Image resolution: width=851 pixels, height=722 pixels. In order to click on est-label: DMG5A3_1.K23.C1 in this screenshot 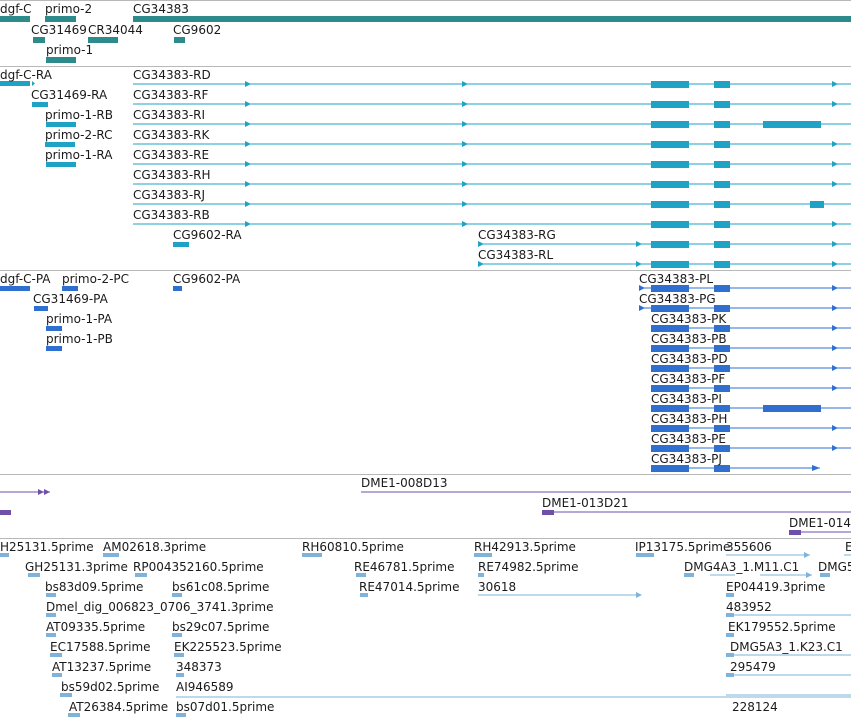, I will do `click(786, 647)`.